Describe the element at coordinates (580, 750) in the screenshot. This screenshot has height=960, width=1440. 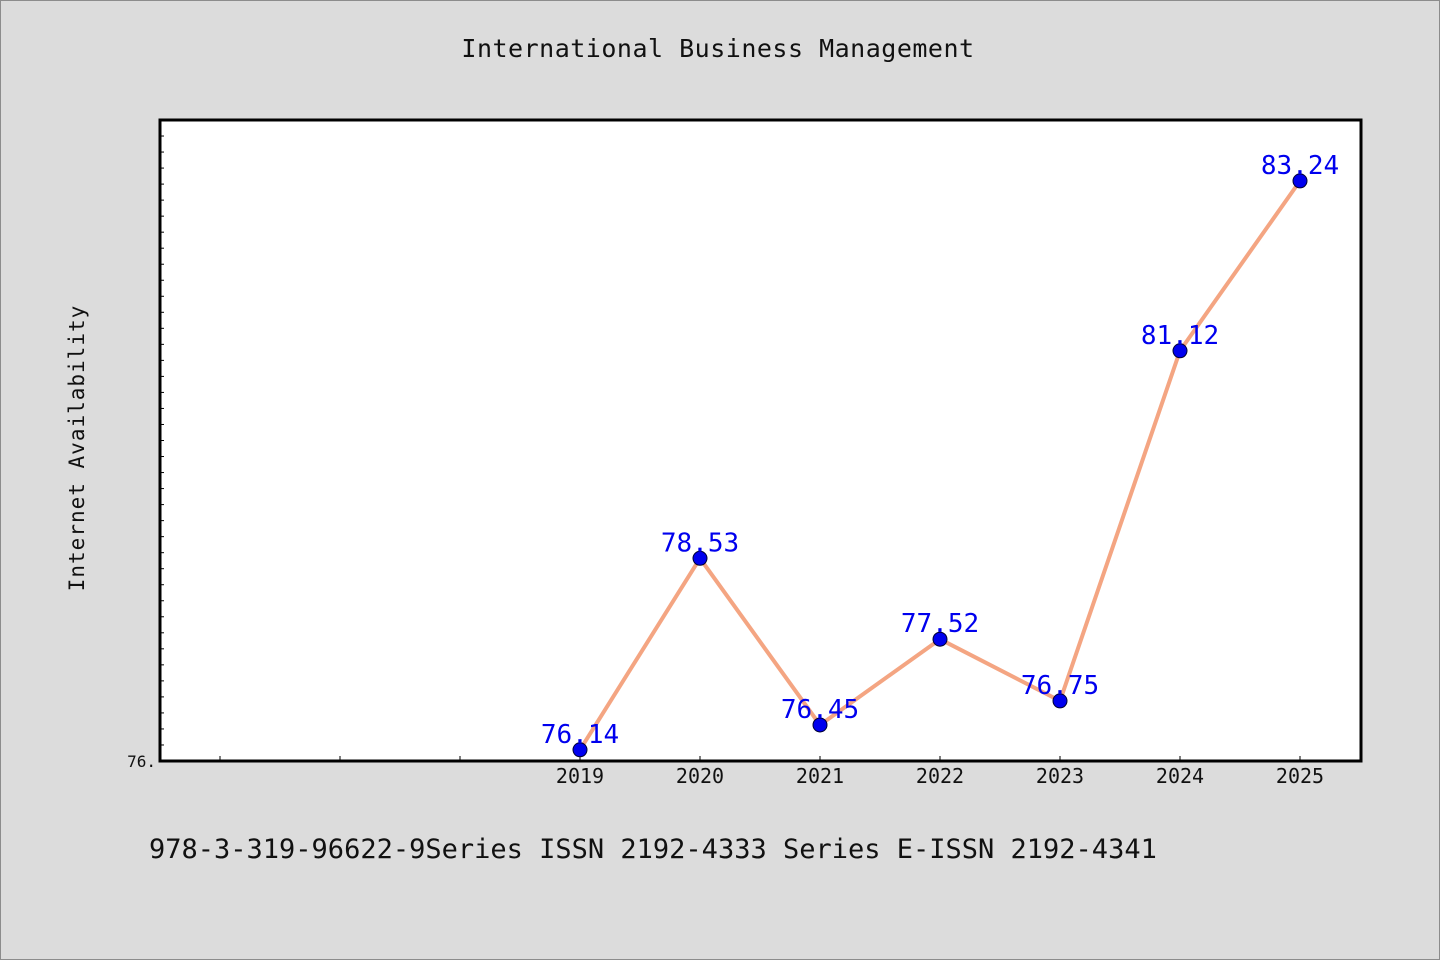
I see `data-point-2019` at that location.